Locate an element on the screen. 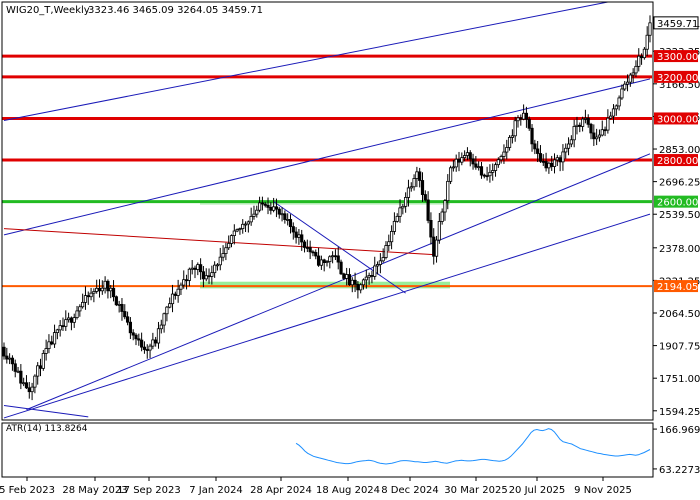  level-label-text-1: 3200.00 is located at coordinates (677, 78).